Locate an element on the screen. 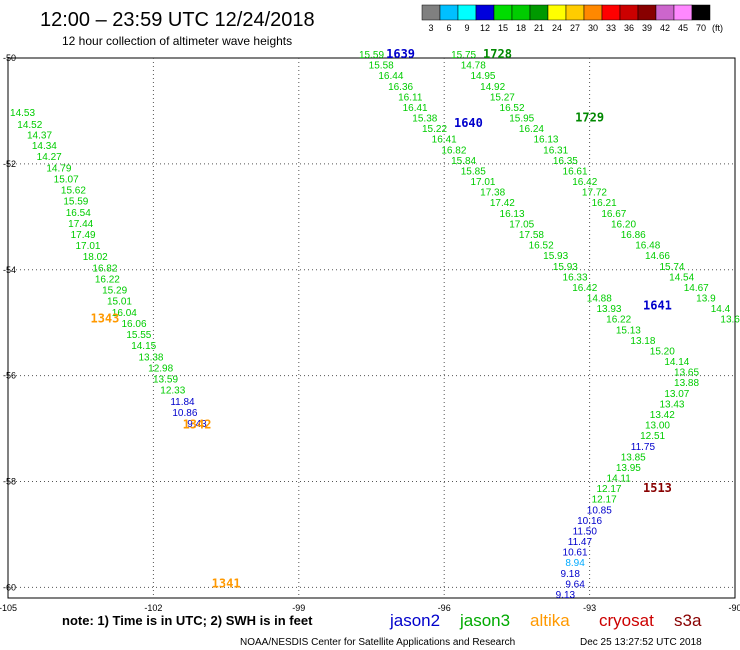 The height and width of the screenshot is (650, 740). swh-data-label: 17.44 is located at coordinates (80, 224).